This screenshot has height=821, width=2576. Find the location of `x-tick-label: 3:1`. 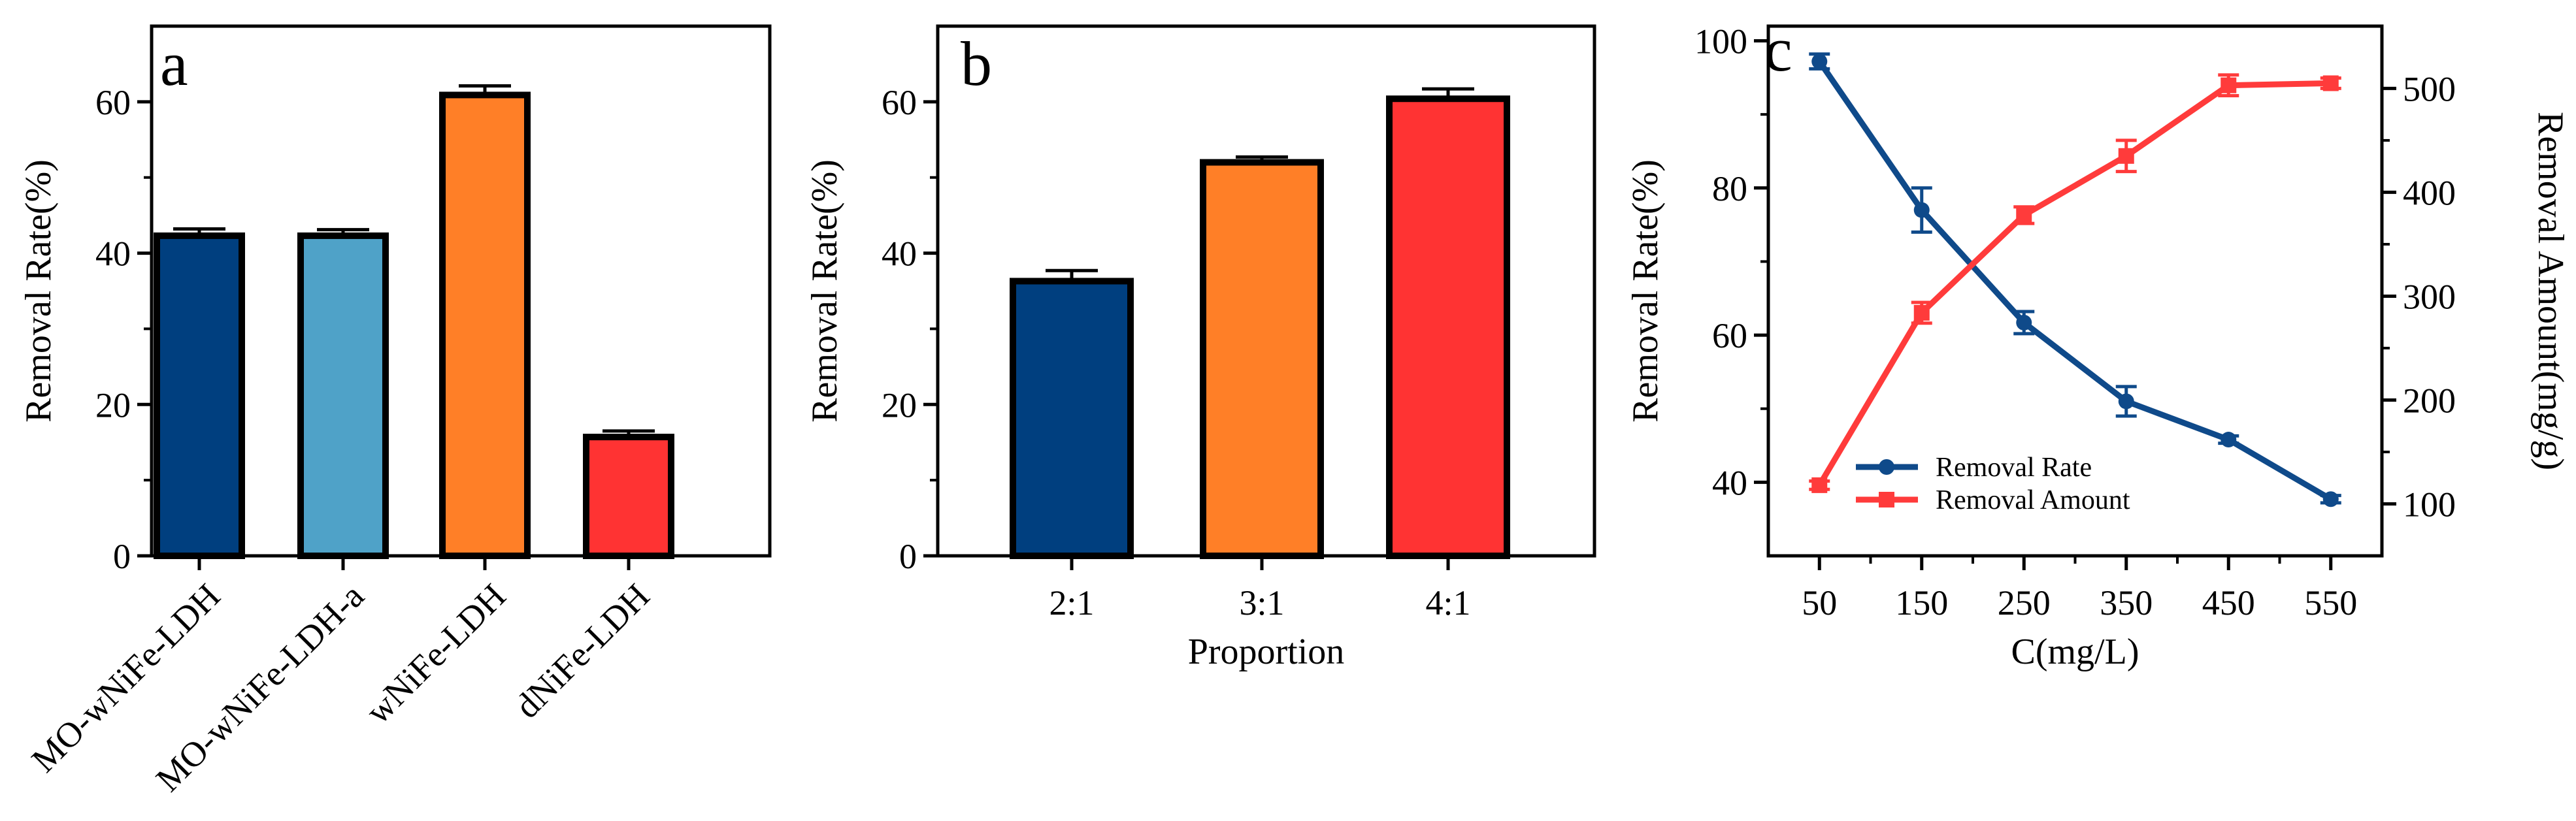

x-tick-label: 3:1 is located at coordinates (1261, 602).